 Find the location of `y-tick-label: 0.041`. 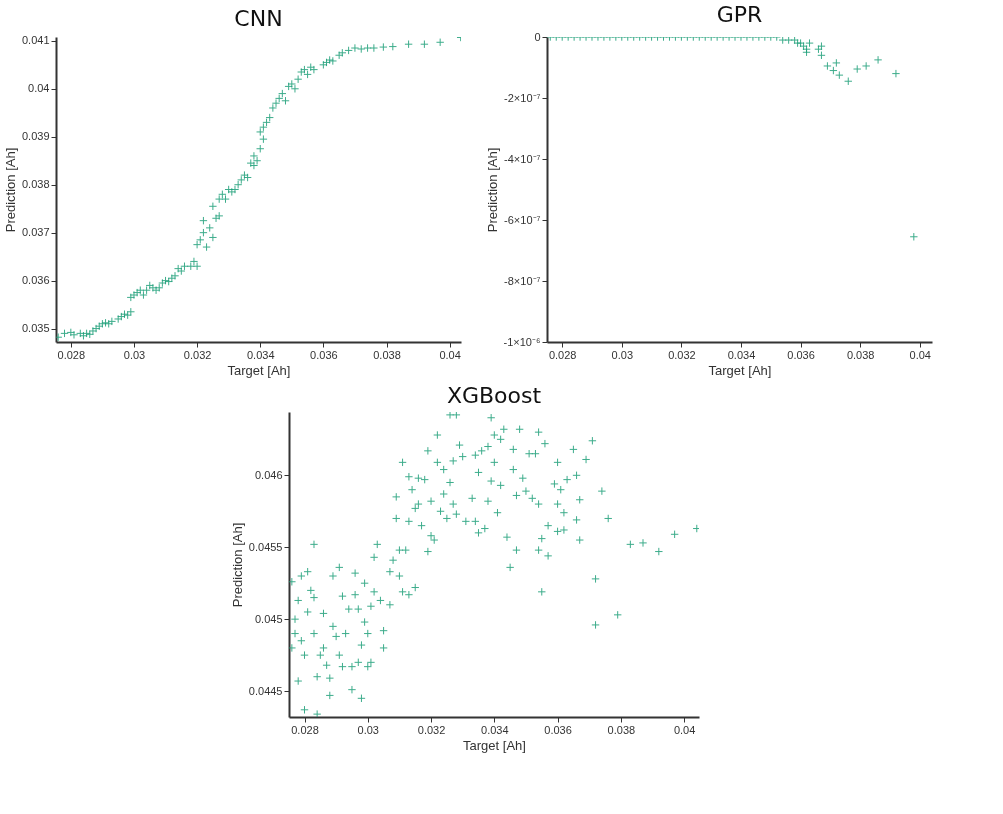

y-tick-label: 0.041 is located at coordinates (35, 40).